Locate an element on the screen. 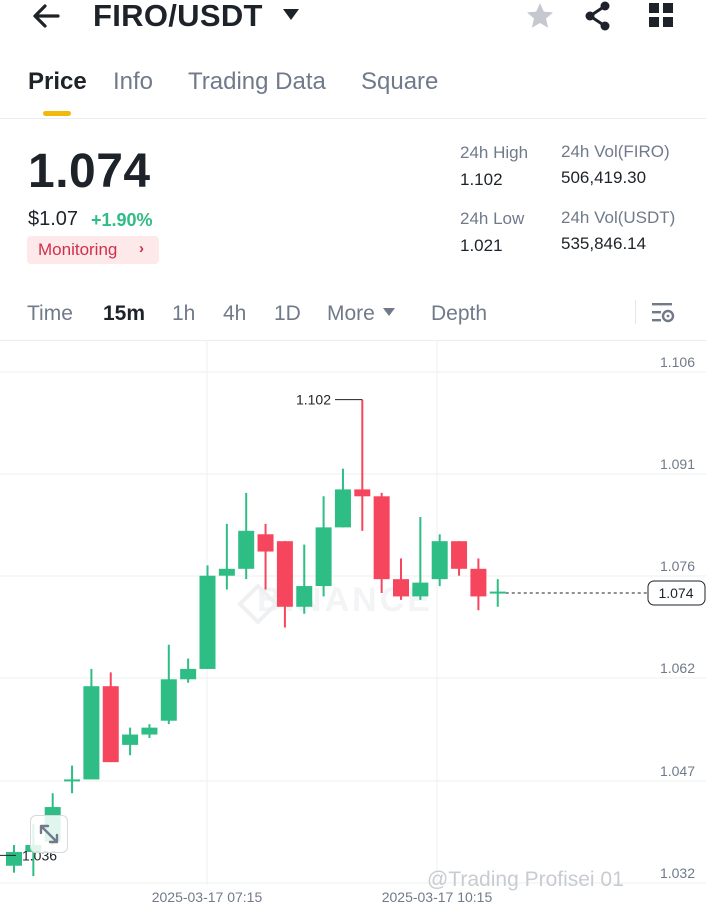 Image resolution: width=706 pixels, height=905 pixels. chart-settings-icon is located at coordinates (663, 313).